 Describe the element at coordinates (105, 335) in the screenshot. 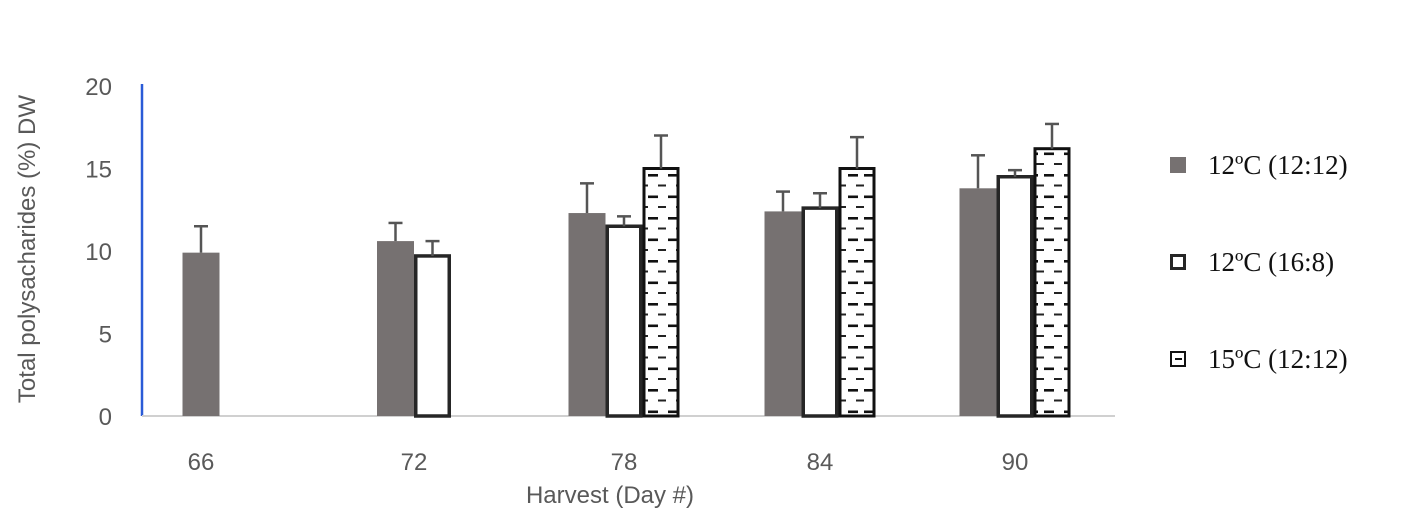

I see `y-tick-label: 5` at that location.